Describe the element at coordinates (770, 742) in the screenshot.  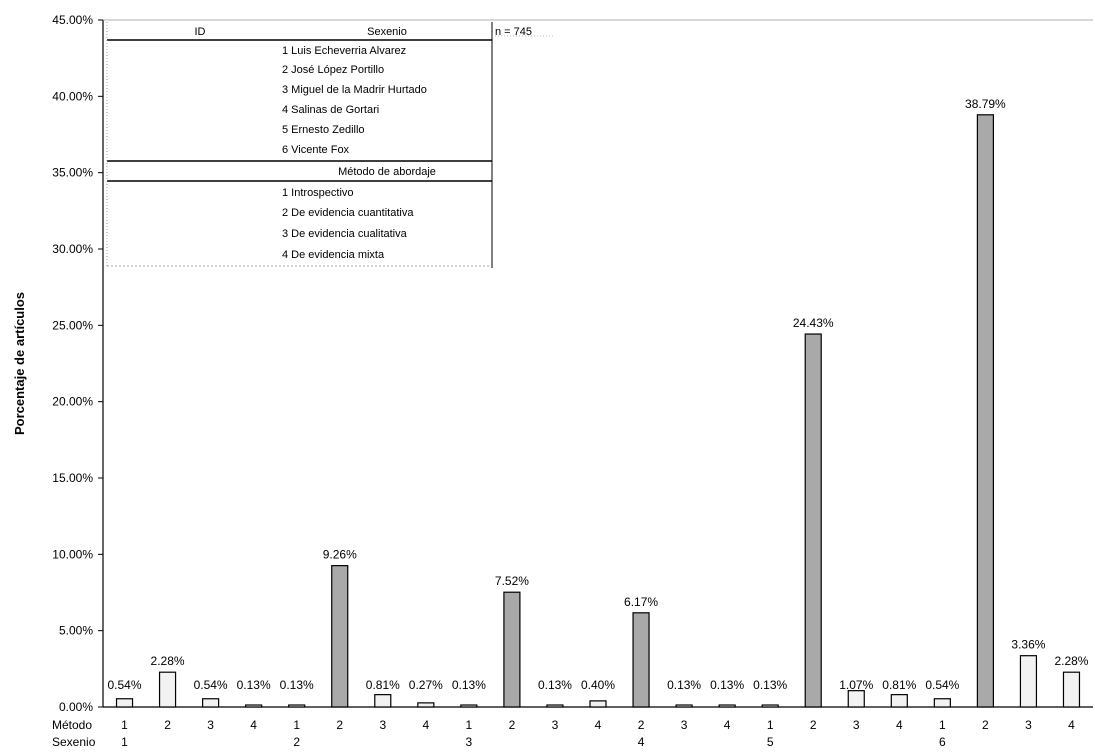
I see `x-sexenio-tick-label: 5` at that location.